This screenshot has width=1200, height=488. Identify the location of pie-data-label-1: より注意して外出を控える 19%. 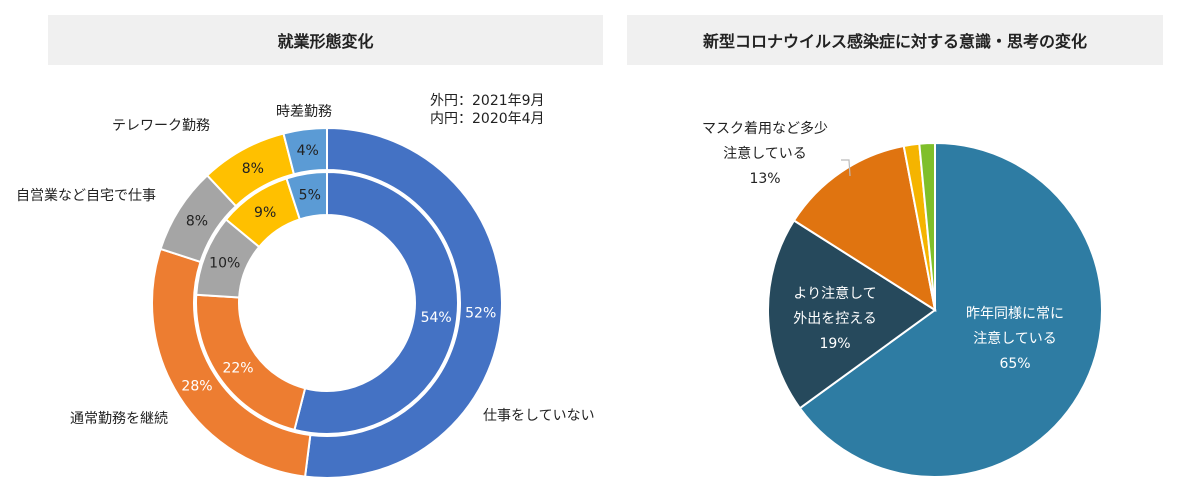
(835, 318).